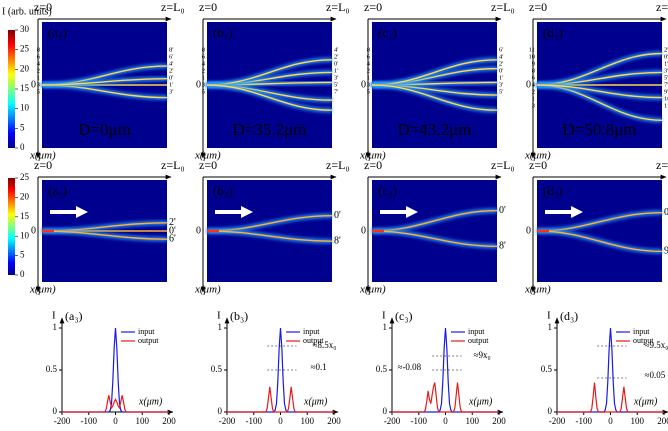  What do you see at coordinates (280, 421) in the screenshot?
I see `x-tick-label: 0` at bounding box center [280, 421].